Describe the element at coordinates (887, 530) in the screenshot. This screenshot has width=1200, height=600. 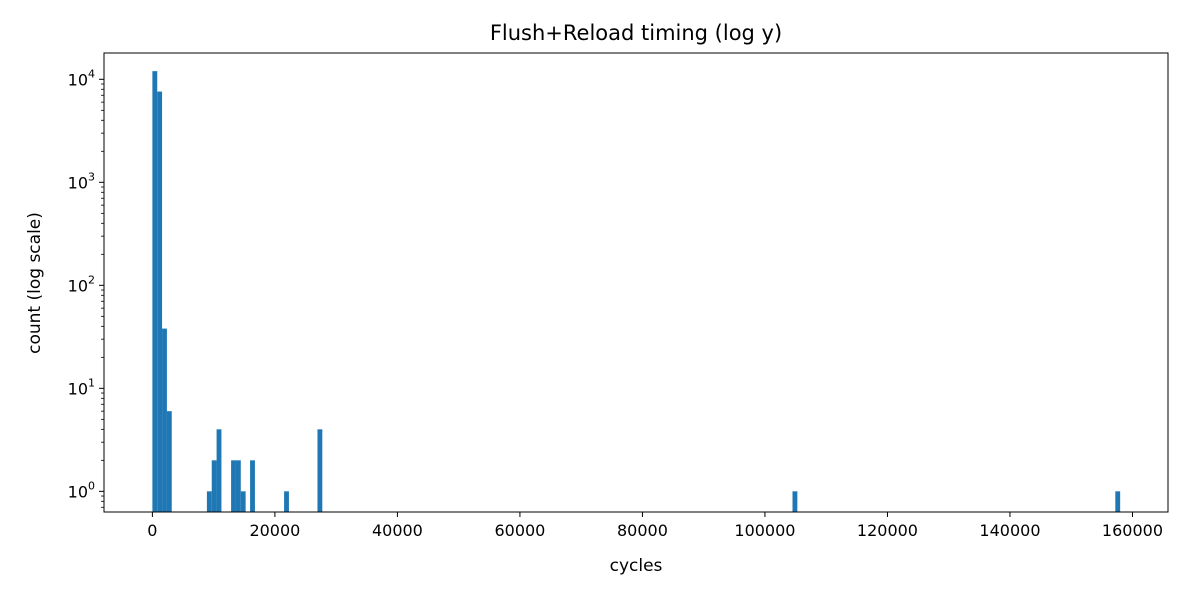
I see `x-tick-label: 120000` at that location.